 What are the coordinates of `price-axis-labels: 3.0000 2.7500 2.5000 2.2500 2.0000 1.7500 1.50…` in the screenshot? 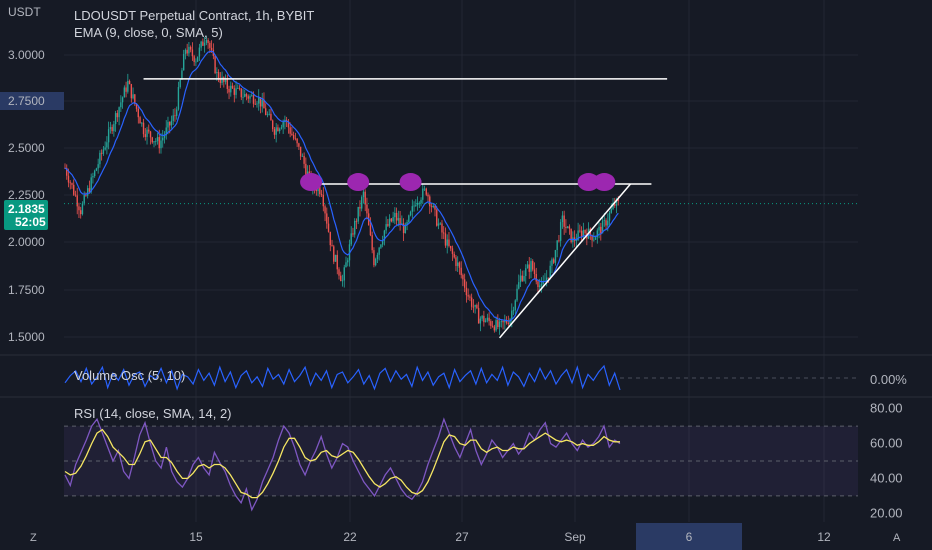 It's located at (32, 196).